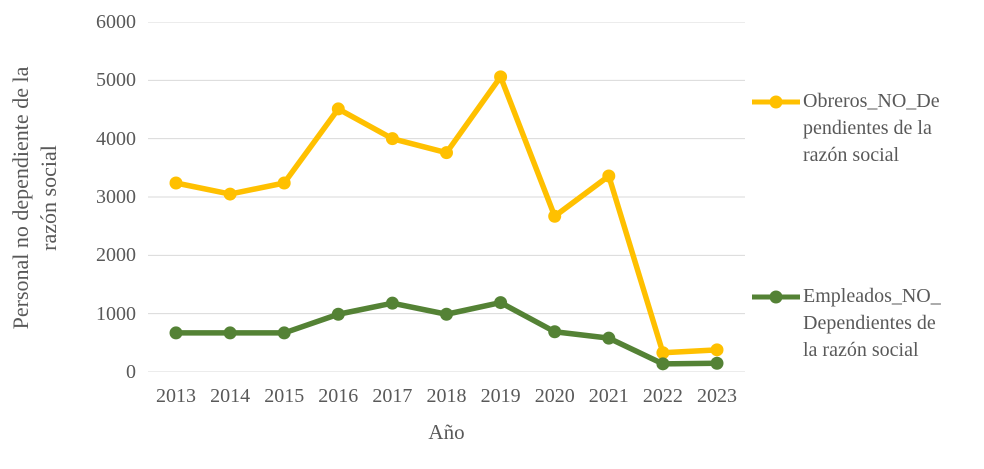 Image resolution: width=984 pixels, height=469 pixels. I want to click on data-point-empleados-no-dependientes-2019, so click(501, 303).